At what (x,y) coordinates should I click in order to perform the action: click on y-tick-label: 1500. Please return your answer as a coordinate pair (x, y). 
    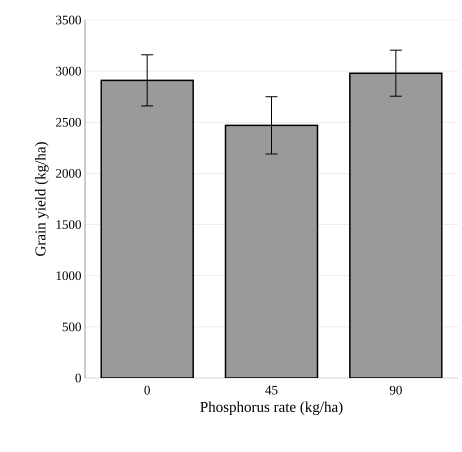
    Looking at the image, I should click on (68, 224).